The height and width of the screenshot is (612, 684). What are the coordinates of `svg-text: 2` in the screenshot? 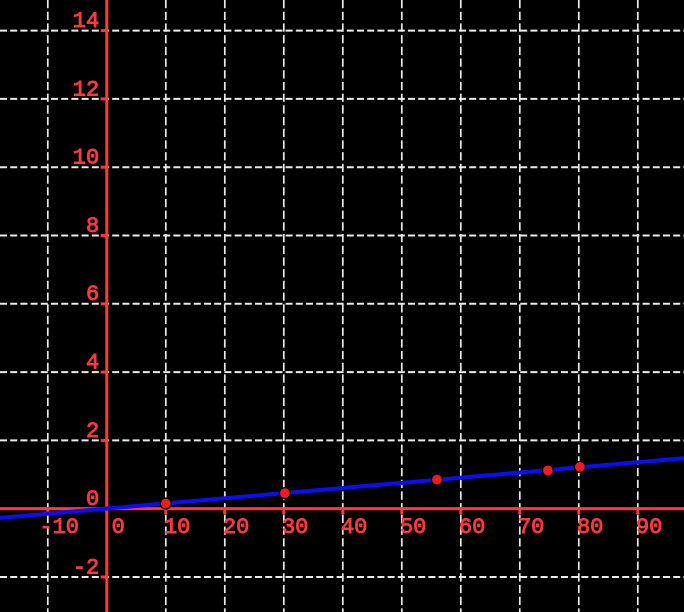 It's located at (92, 431).